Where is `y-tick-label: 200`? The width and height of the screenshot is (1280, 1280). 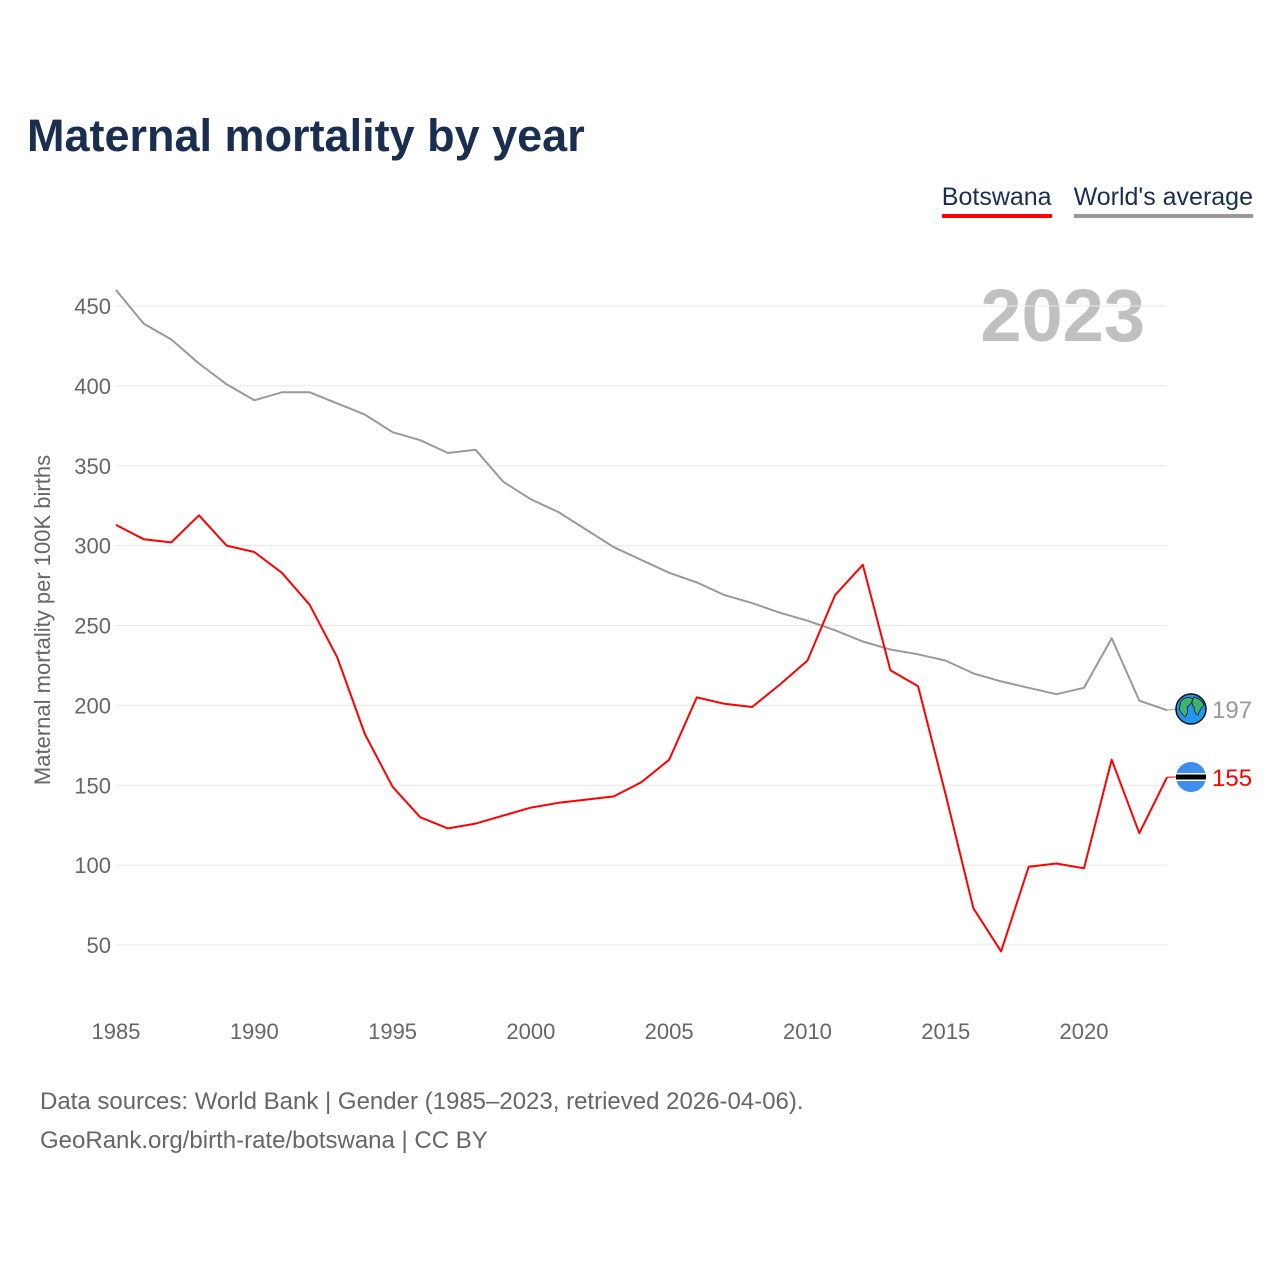
y-tick-label: 200 is located at coordinates (92, 705).